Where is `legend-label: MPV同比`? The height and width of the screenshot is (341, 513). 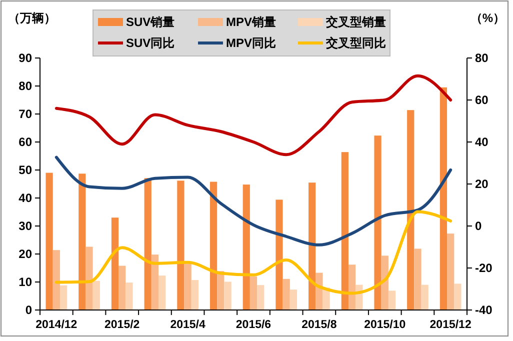
legend-label: MPV同比 is located at coordinates (251, 43).